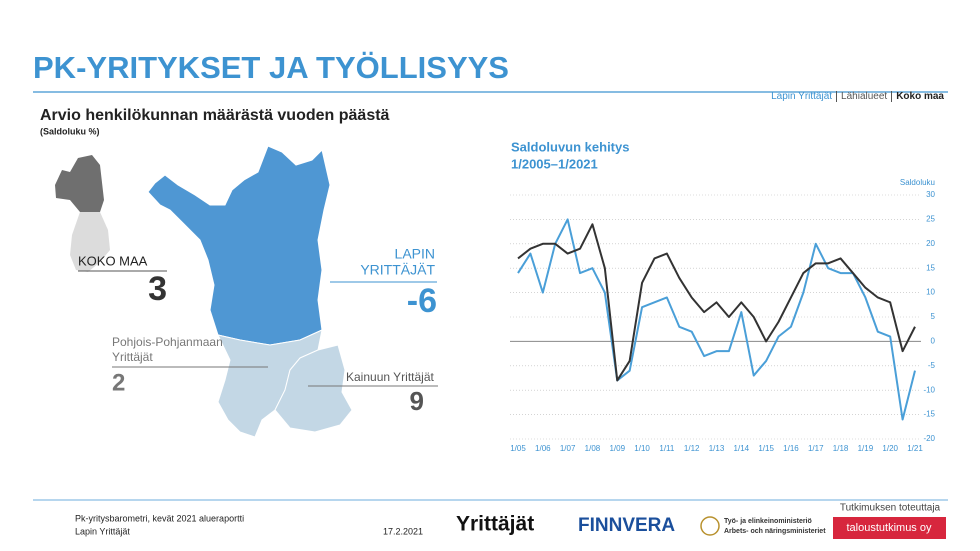 This screenshot has height=551, width=980. I want to click on nav: Lapin Yrittäjät Lähialueet Koko maa, so click(857, 96).